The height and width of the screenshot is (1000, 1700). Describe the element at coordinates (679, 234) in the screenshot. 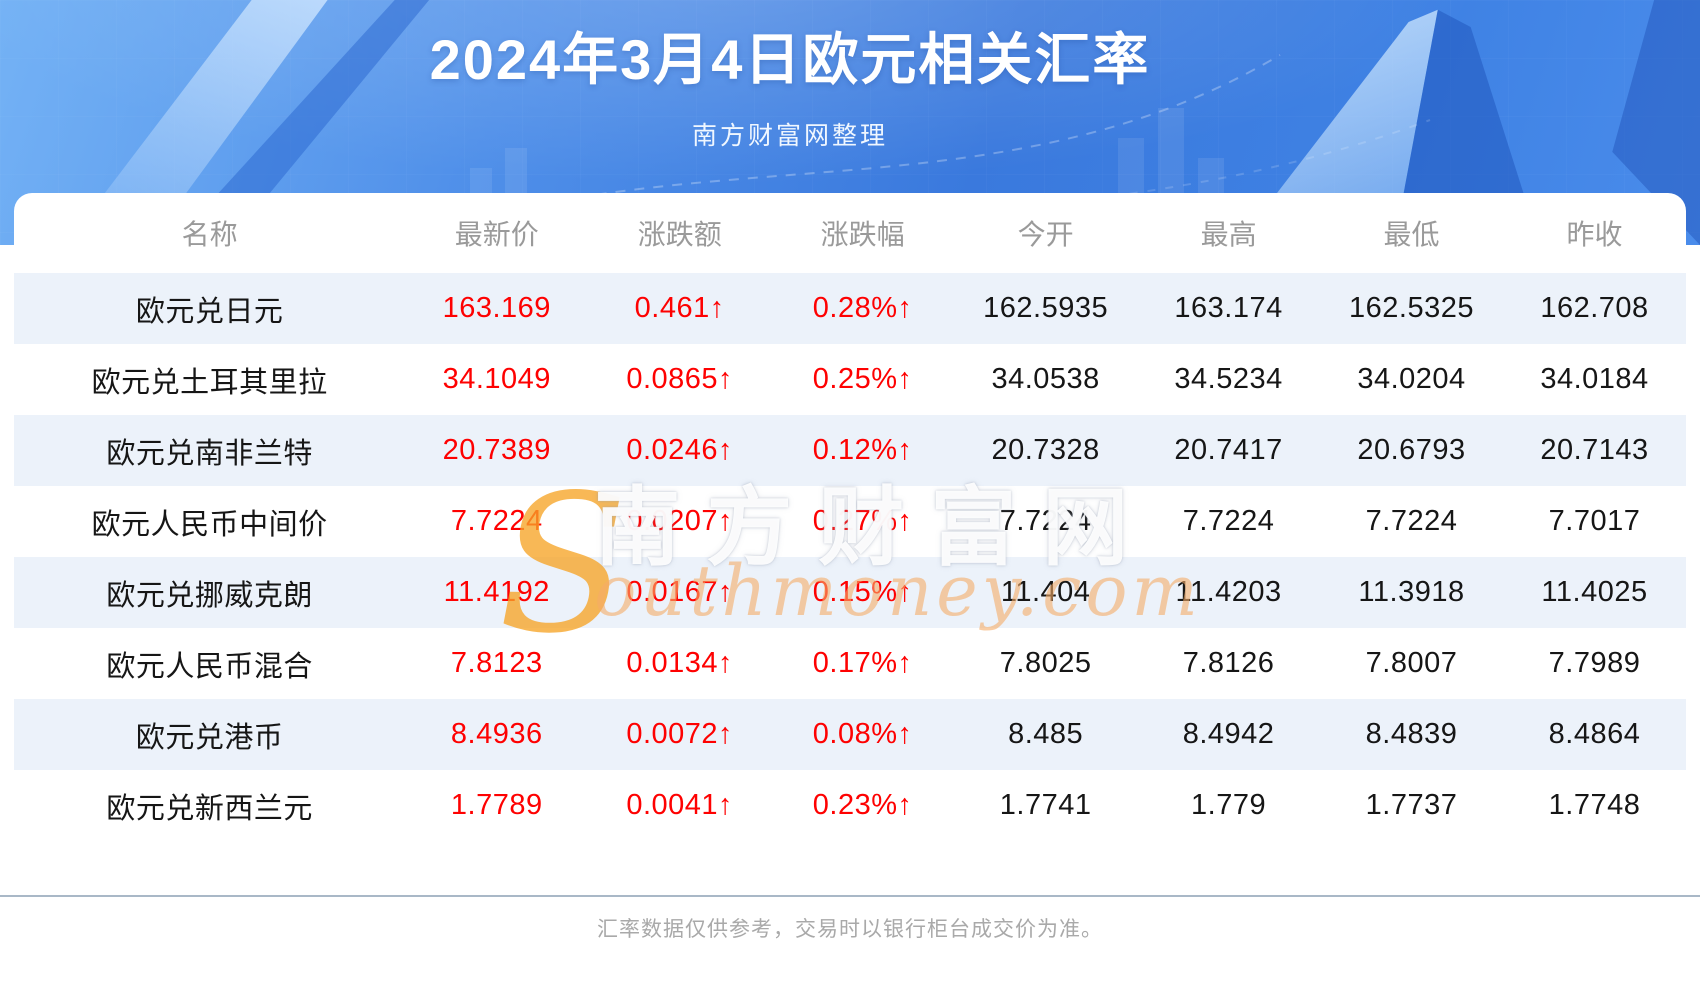

I see `column-header-change: 涨跌额` at that location.